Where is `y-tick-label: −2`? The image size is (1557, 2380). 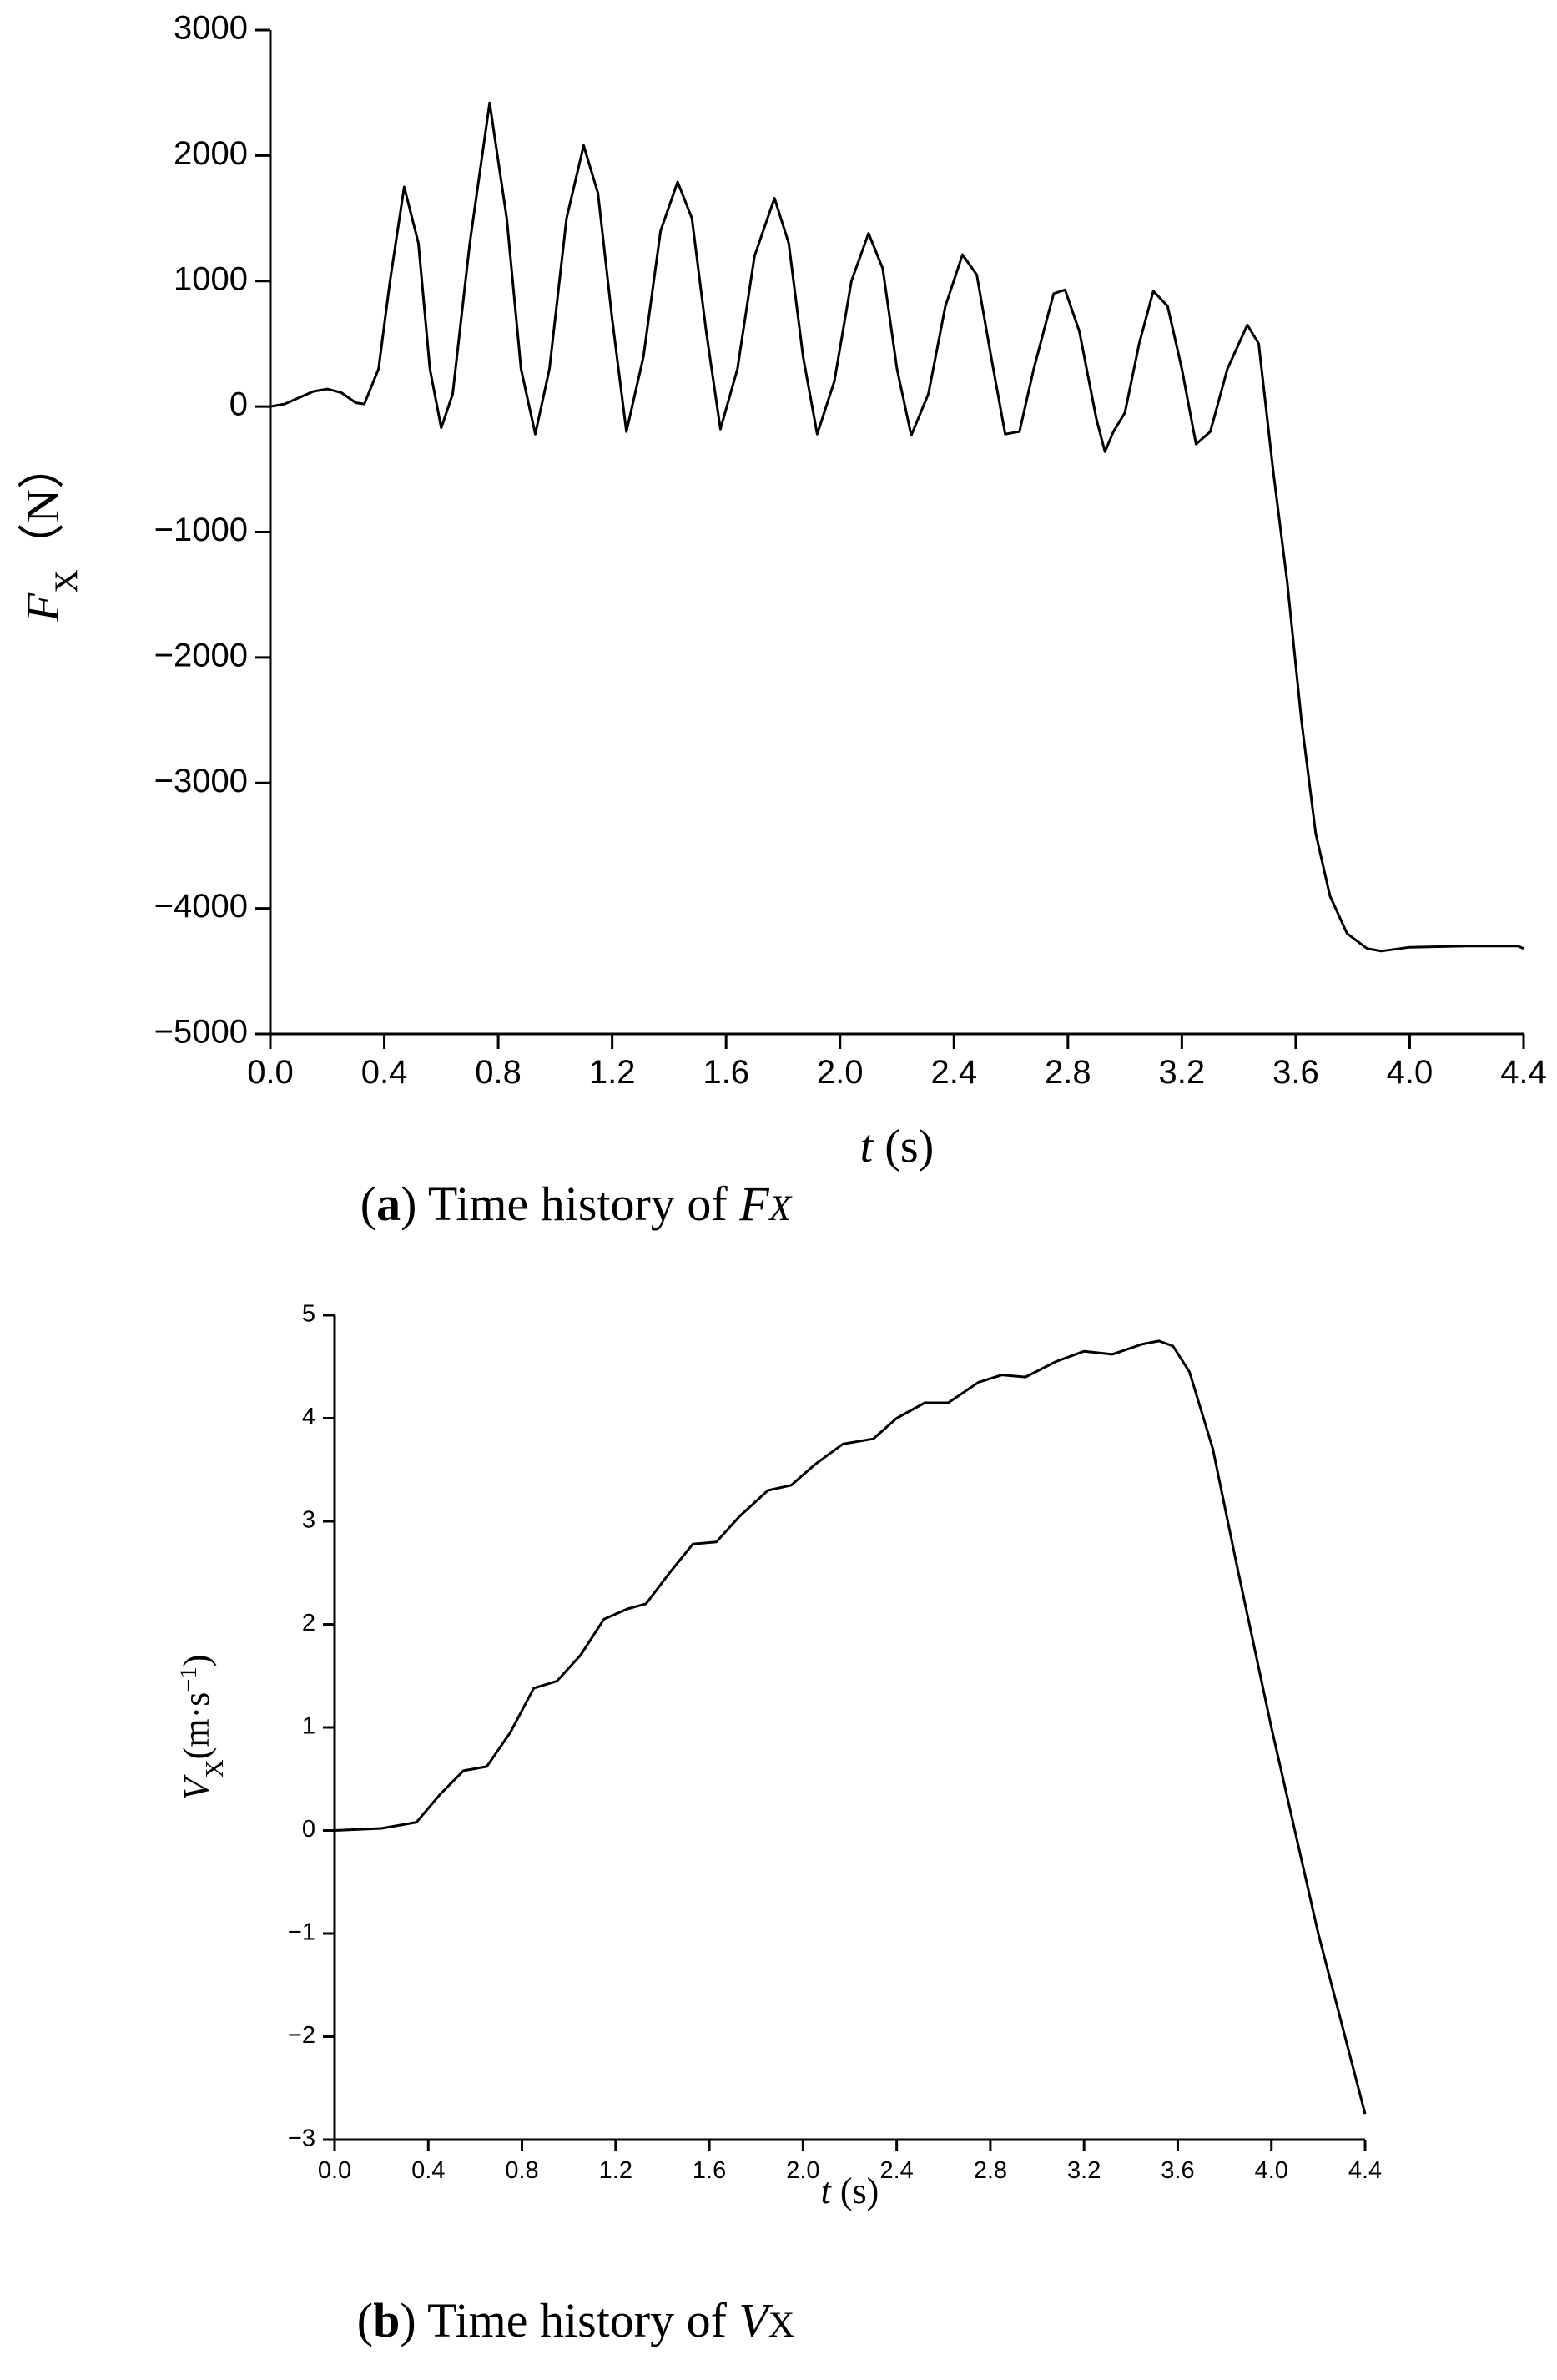
y-tick-label: −2 is located at coordinates (301, 2035).